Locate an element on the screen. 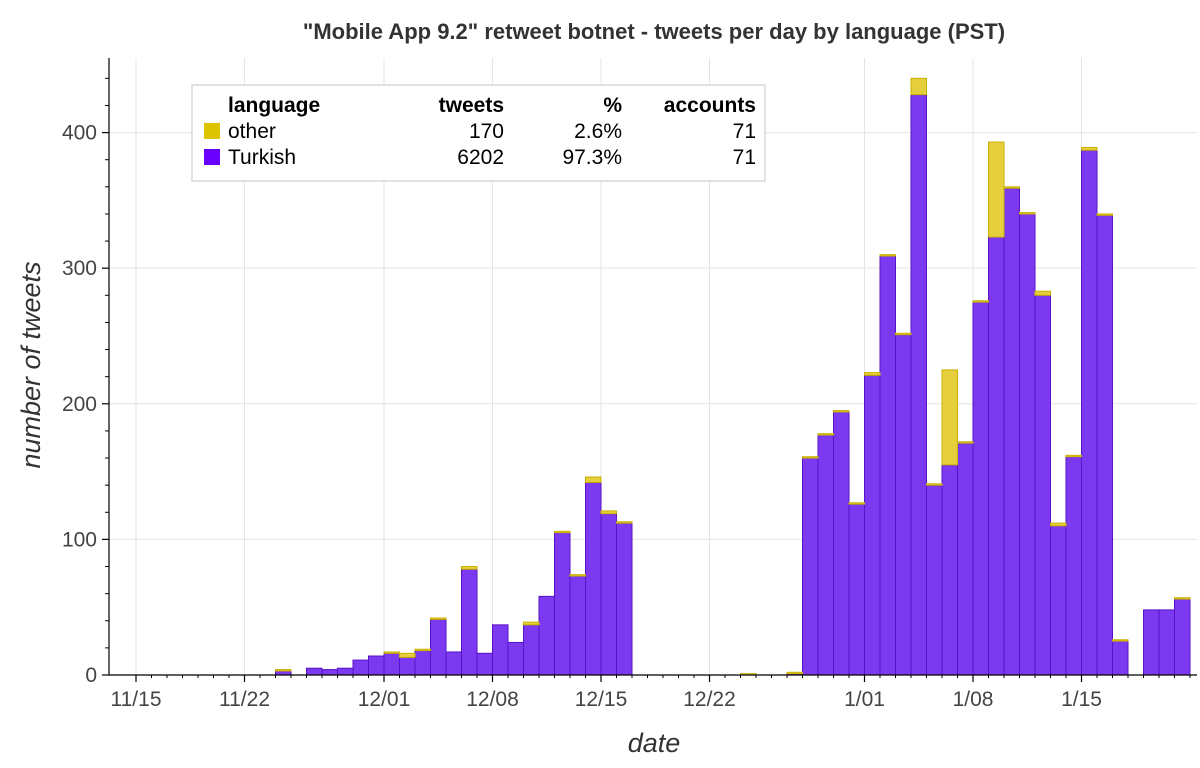 The width and height of the screenshot is (1200, 768). legend-cell: other is located at coordinates (252, 131).